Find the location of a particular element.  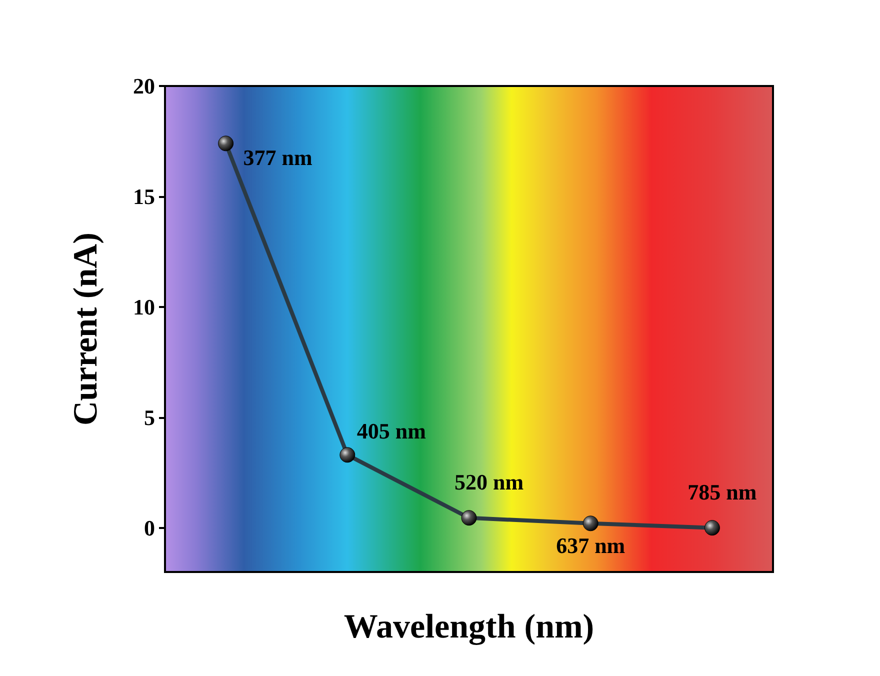

annotation: 520 nm is located at coordinates (489, 482).